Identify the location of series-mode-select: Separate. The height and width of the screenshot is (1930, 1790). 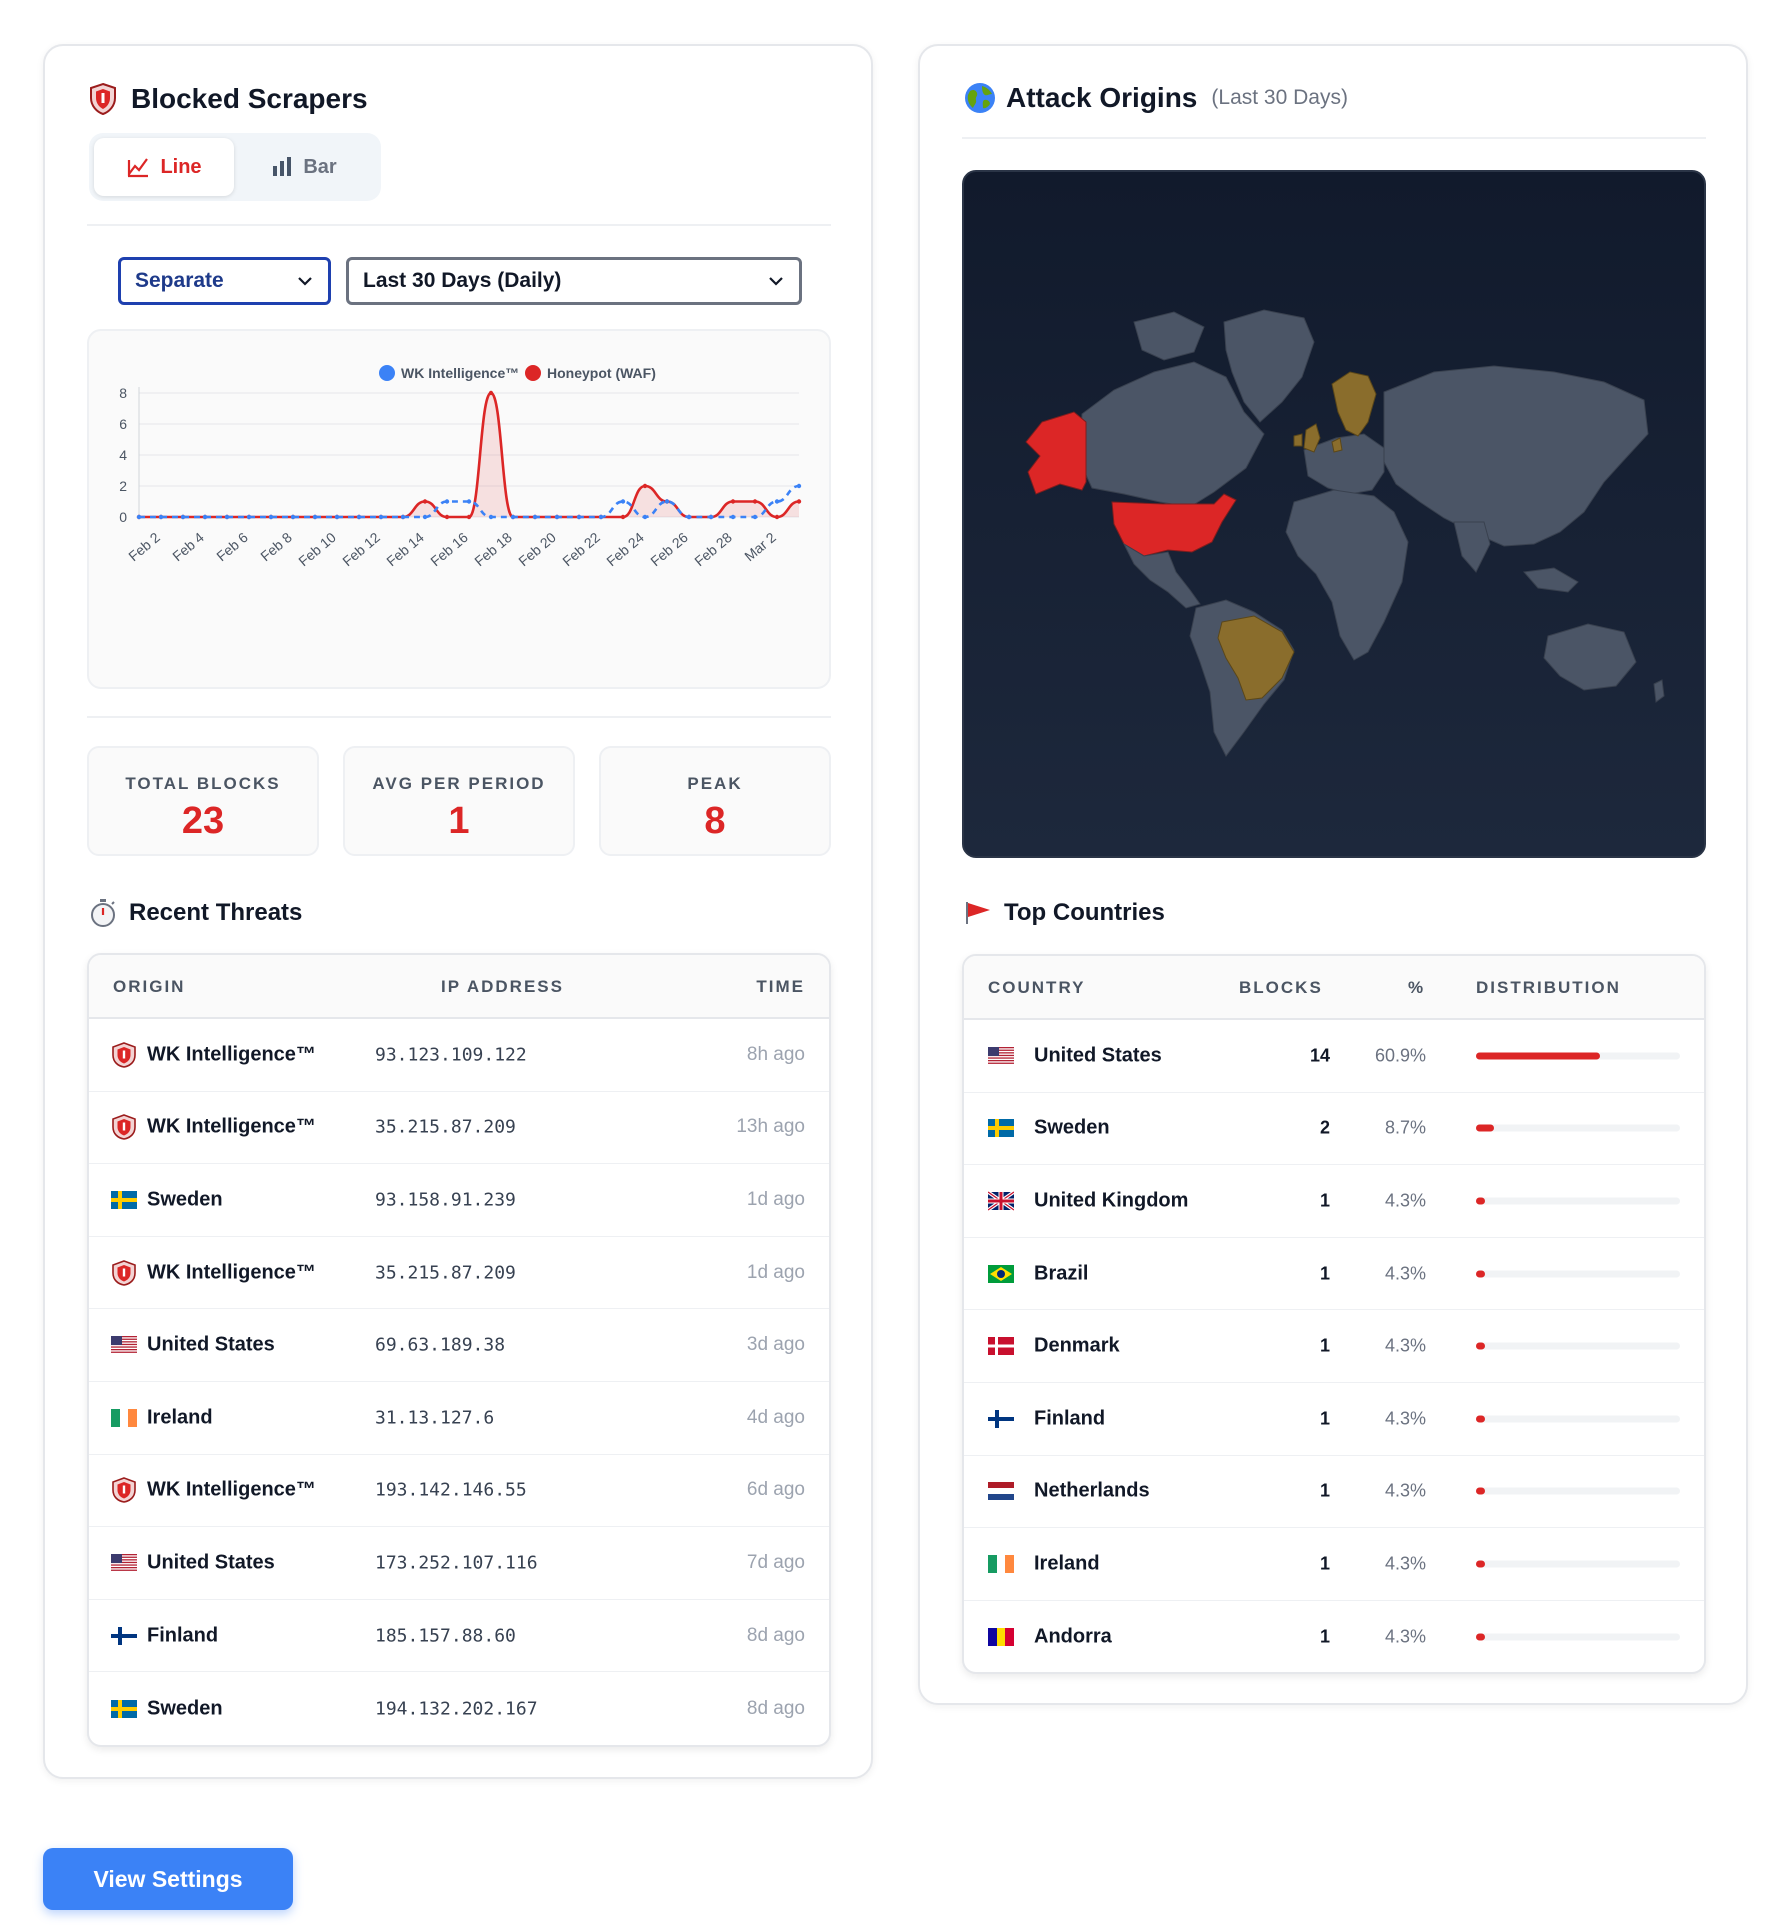
(224, 281).